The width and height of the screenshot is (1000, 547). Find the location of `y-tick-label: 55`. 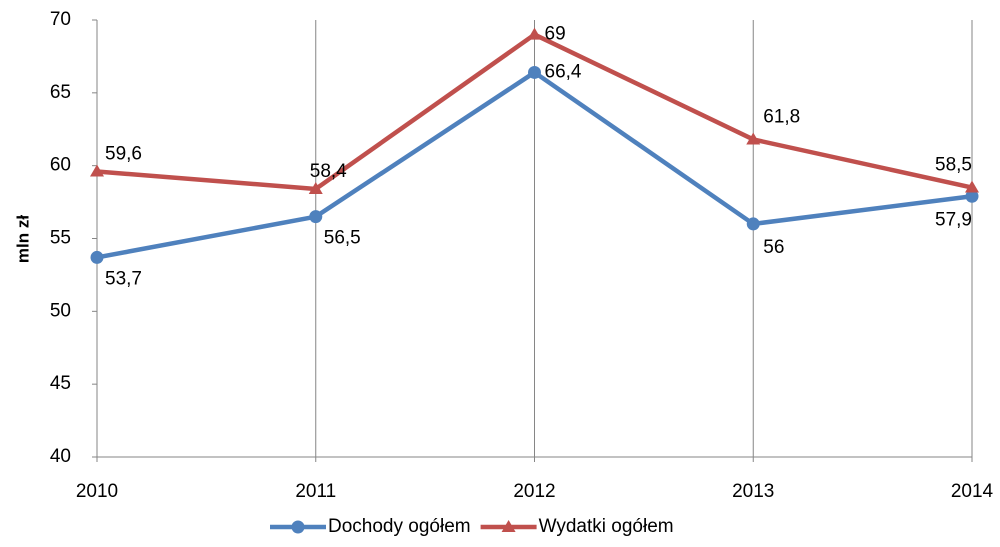

y-tick-label: 55 is located at coordinates (60, 238).